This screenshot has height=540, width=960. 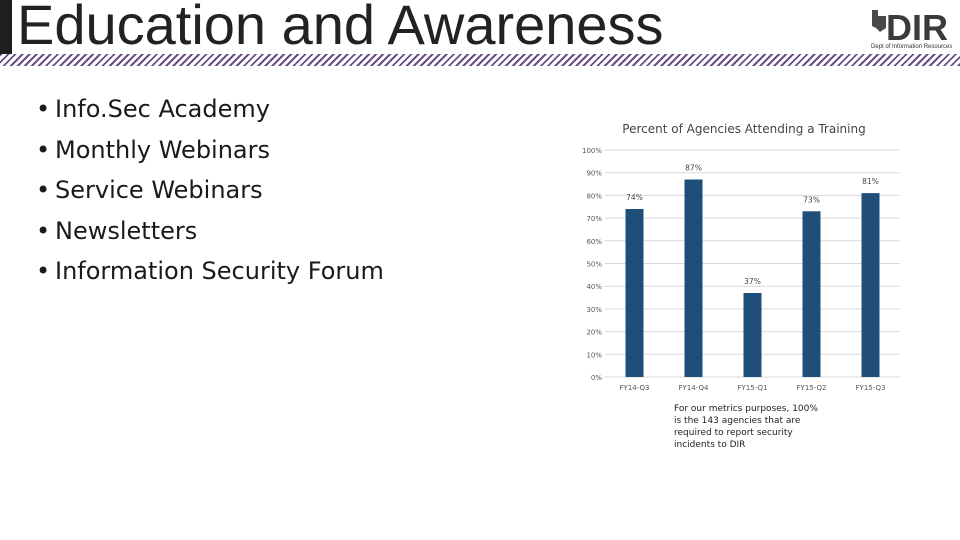 I want to click on y-tick-label: 60%, so click(x=594, y=242).